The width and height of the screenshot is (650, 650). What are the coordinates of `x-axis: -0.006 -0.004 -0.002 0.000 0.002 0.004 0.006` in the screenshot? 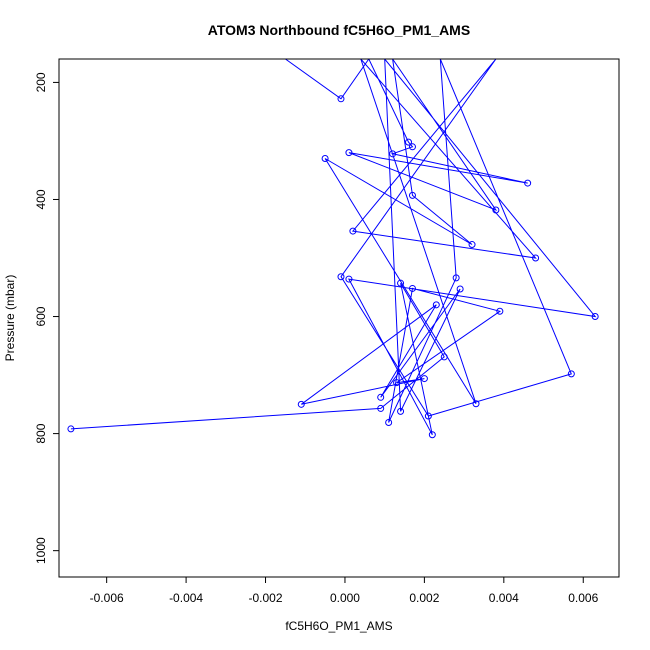 It's located at (344, 590).